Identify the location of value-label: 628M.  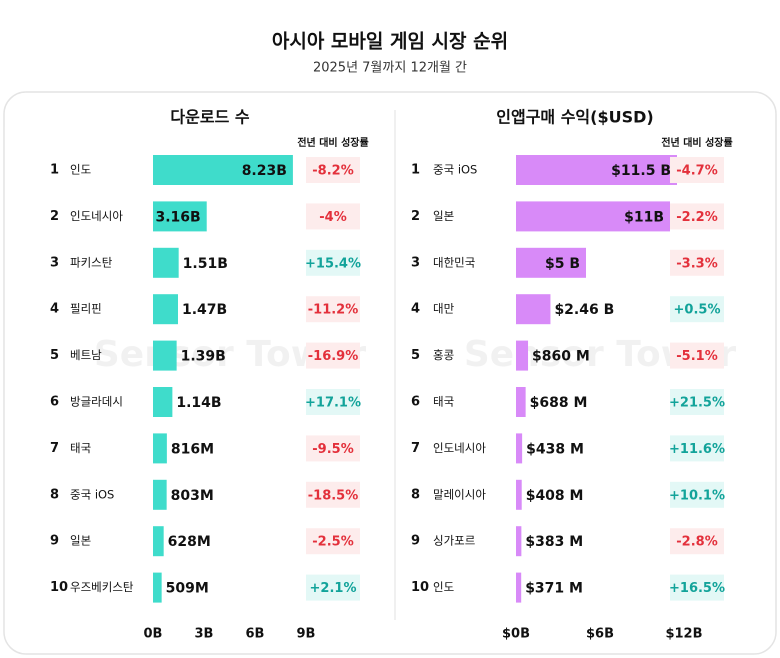
(189, 542).